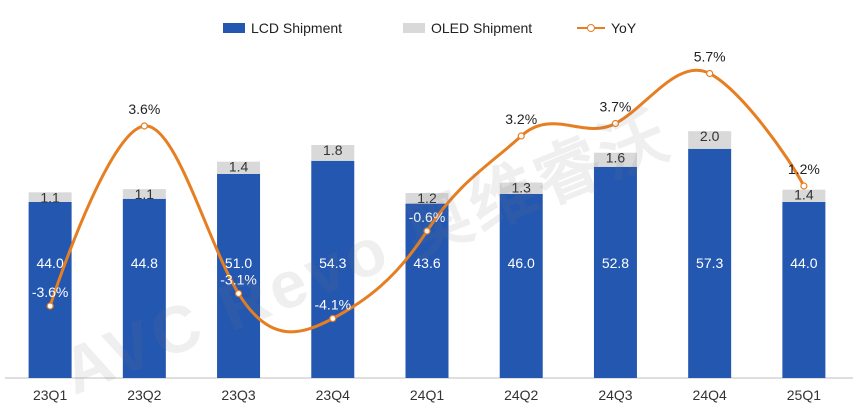 This screenshot has width=861, height=414. What do you see at coordinates (144, 395) in the screenshot?
I see `x-tick-label: 23Q2` at bounding box center [144, 395].